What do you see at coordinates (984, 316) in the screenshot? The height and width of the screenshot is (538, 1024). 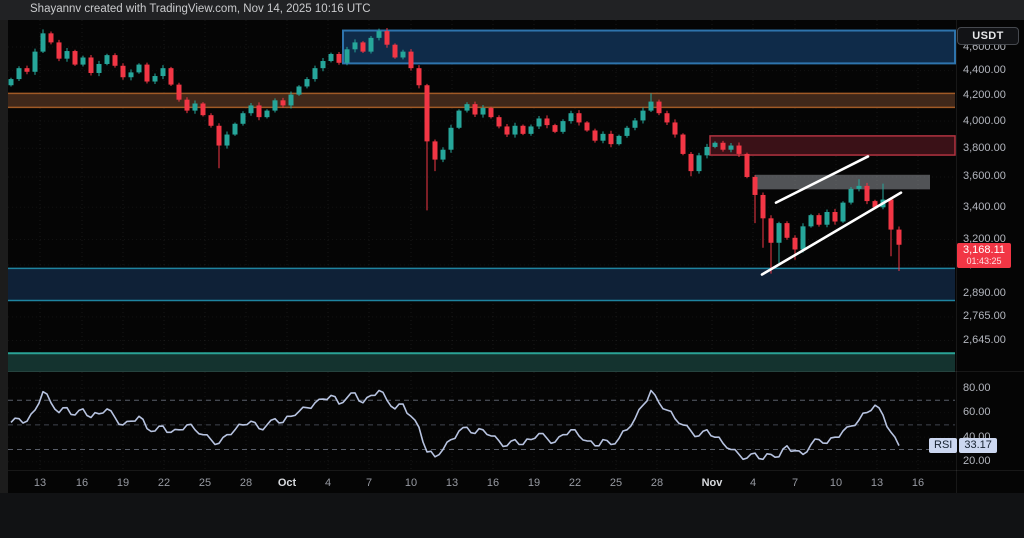 I see `price-tick-label: 2,765.00` at bounding box center [984, 316].